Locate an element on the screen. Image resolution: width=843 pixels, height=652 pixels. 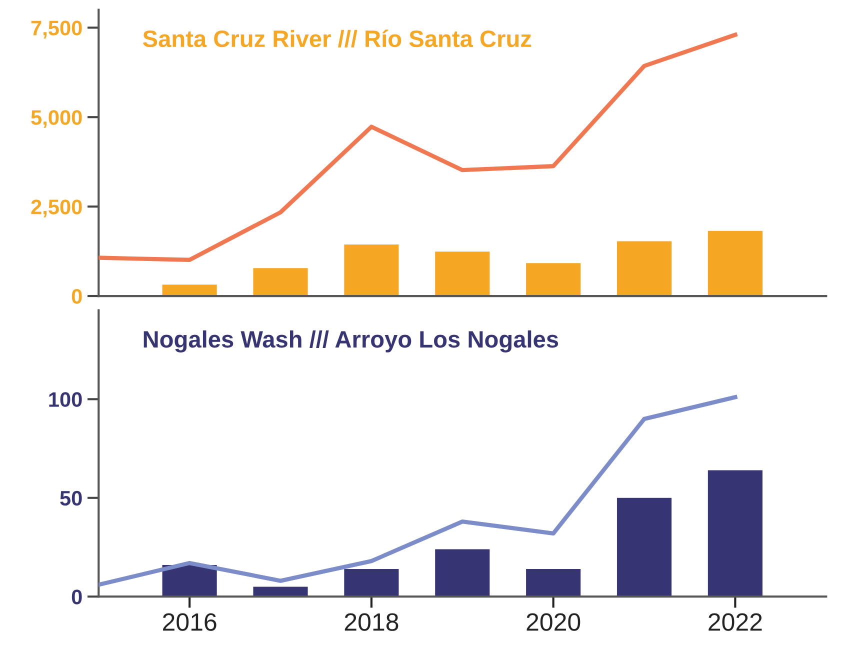
y-tick-label: 5,000 is located at coordinates (56, 119).